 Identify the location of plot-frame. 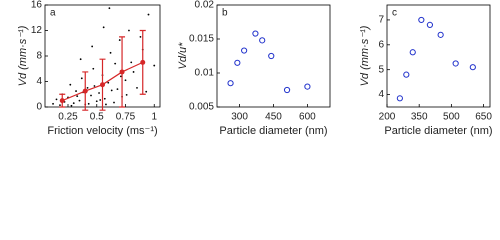
(438, 56).